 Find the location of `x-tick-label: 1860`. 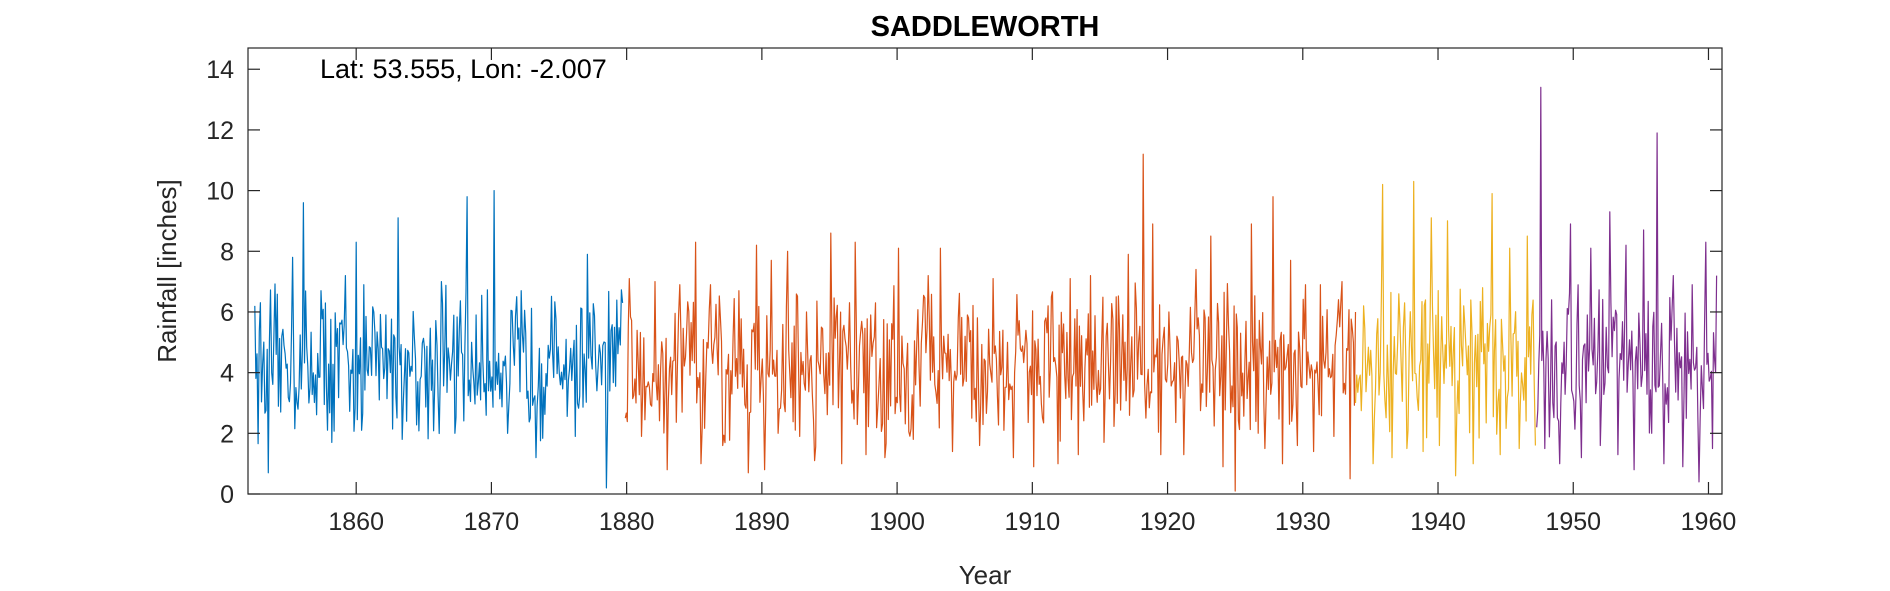

x-tick-label: 1860 is located at coordinates (356, 522).